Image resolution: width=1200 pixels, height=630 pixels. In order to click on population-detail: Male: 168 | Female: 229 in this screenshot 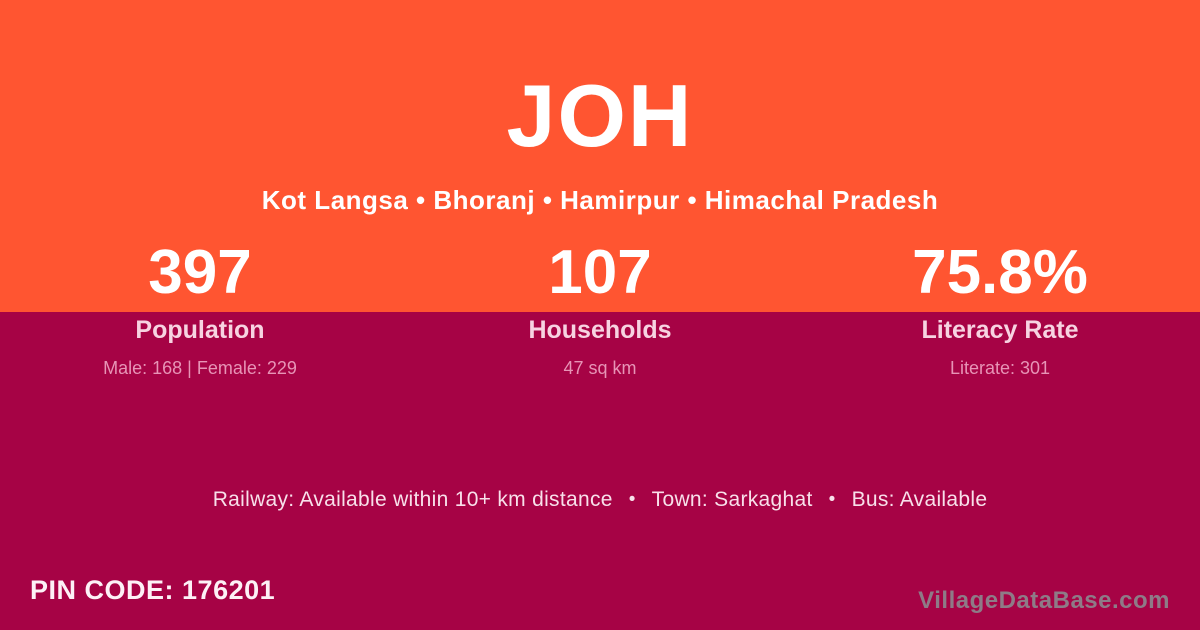, I will do `click(200, 368)`.